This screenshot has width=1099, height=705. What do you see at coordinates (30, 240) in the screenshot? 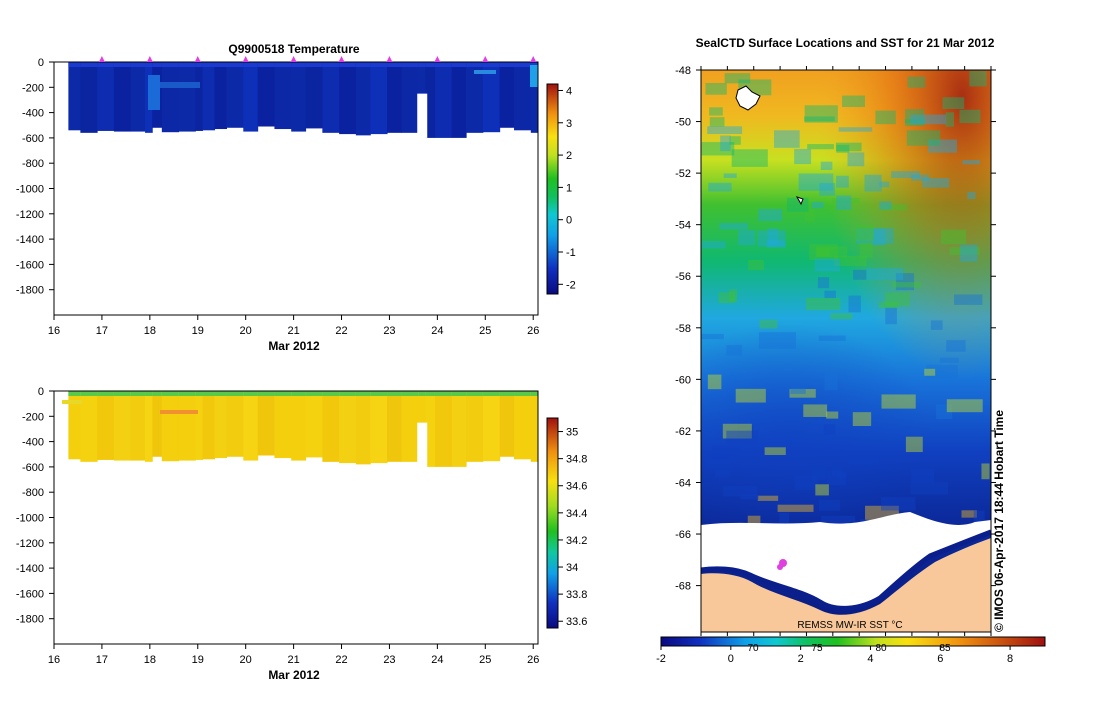
I see `y-tick-label: -1400` at bounding box center [30, 240].